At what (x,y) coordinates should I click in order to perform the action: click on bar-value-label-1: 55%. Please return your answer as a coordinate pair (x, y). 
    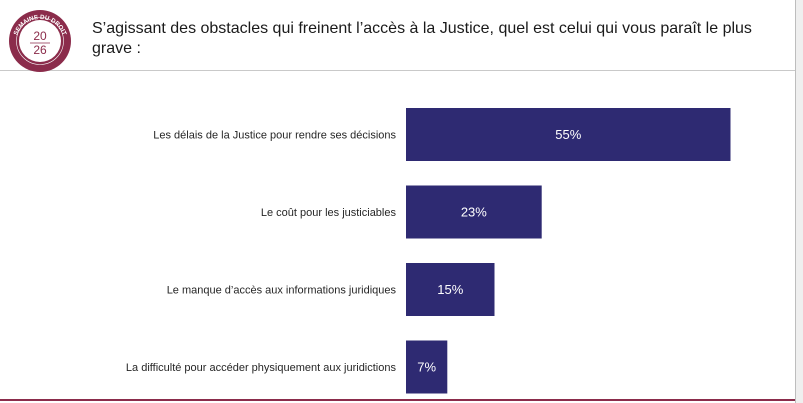
    Looking at the image, I should click on (568, 134).